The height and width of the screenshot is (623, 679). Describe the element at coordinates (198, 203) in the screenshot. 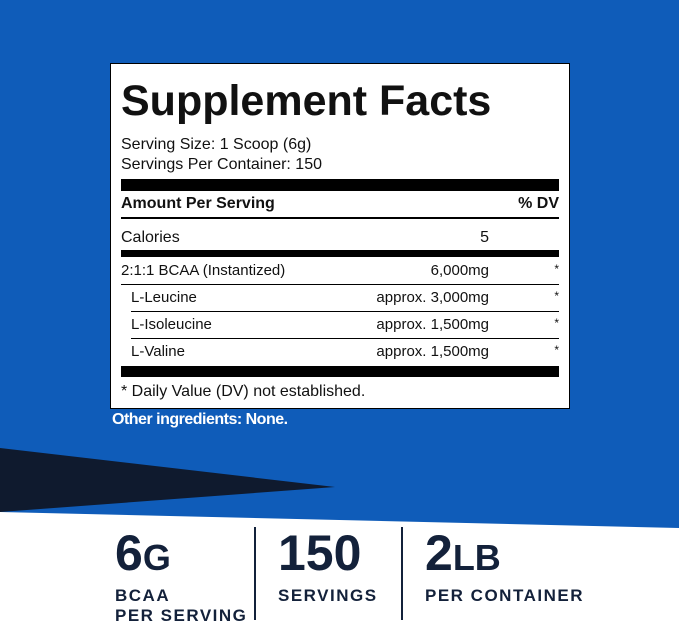

I see `header-label: Amount Per Serving` at that location.